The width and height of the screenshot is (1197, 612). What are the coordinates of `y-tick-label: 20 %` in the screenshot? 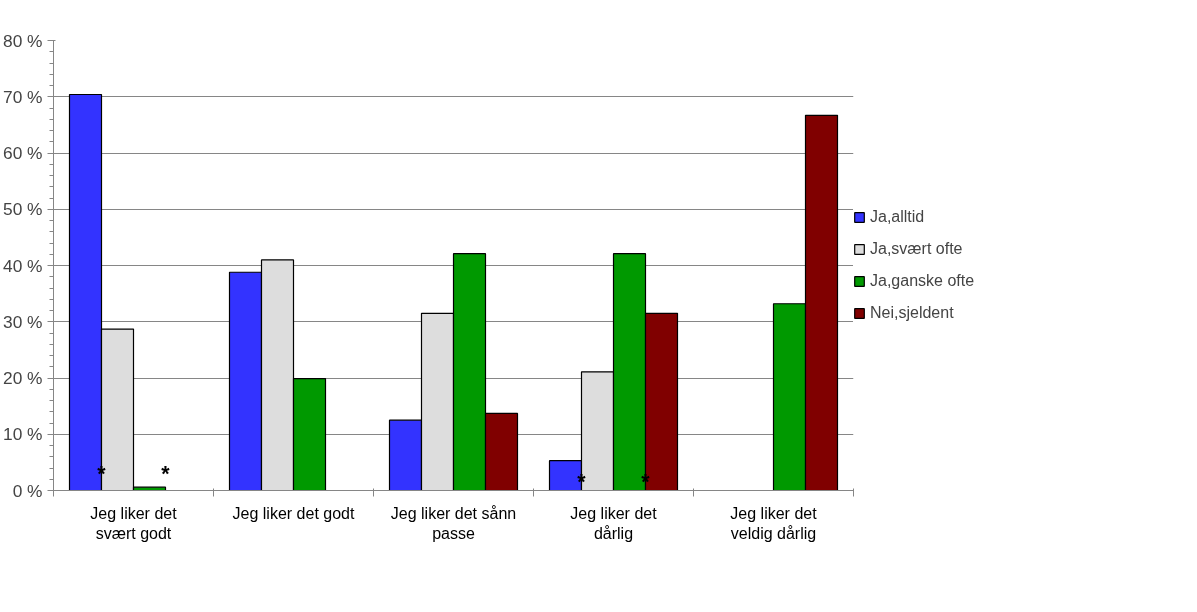 It's located at (23, 378).